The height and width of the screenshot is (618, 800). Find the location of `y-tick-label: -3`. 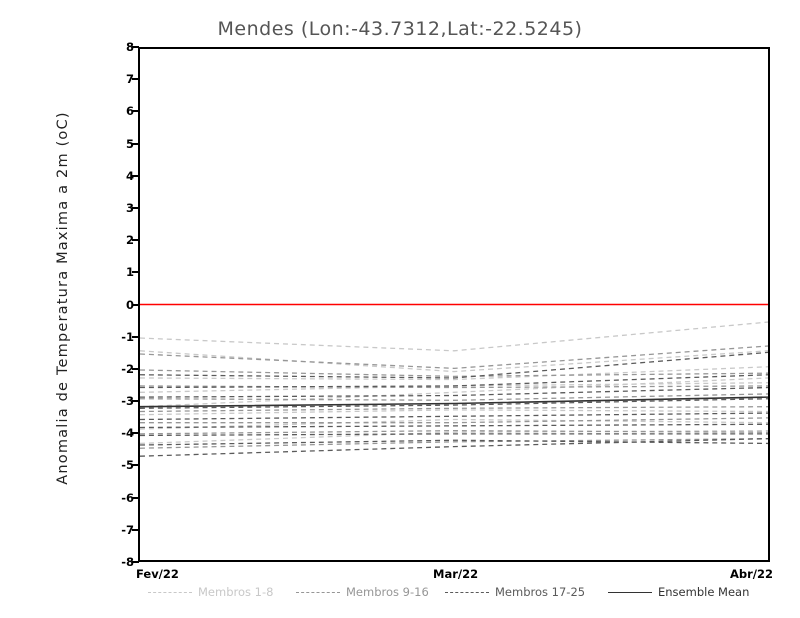

y-tick-label: -3 is located at coordinates (127, 401).